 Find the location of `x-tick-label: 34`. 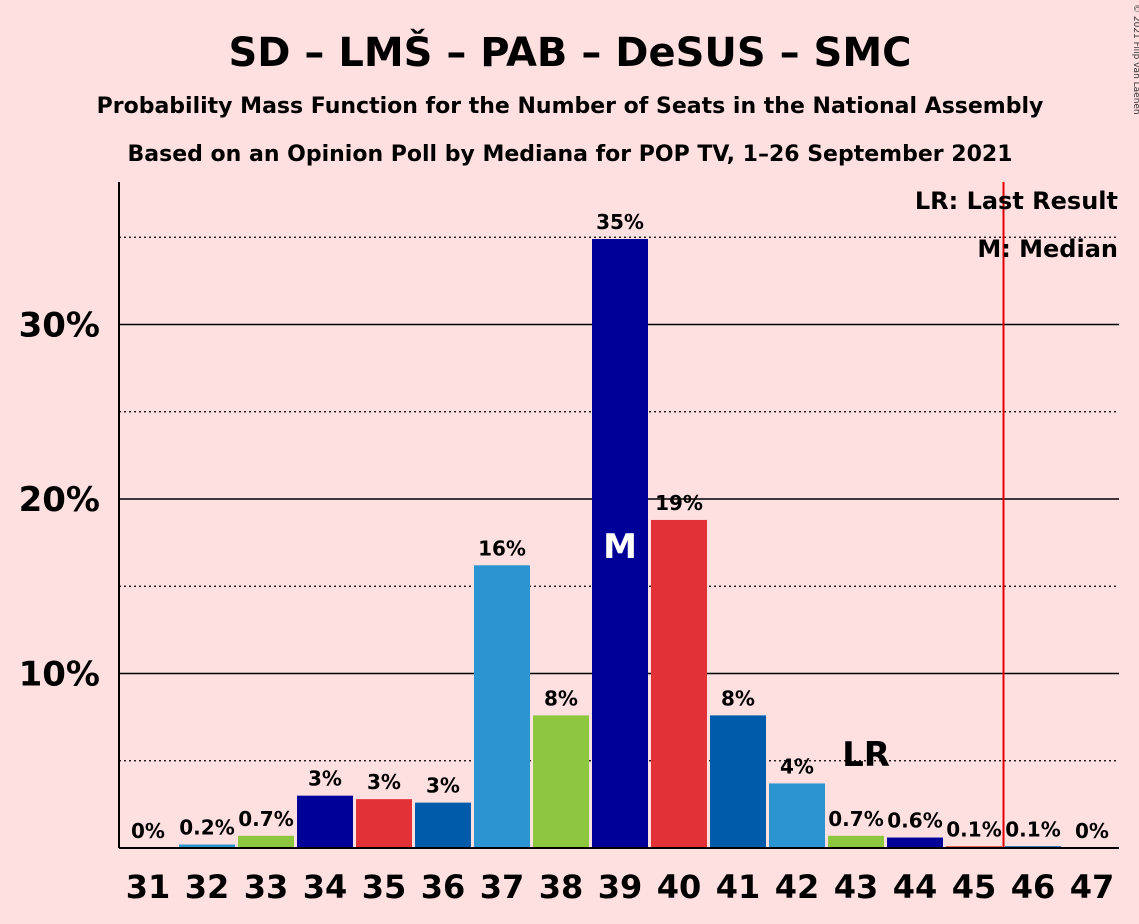

x-tick-label: 34 is located at coordinates (325, 887).